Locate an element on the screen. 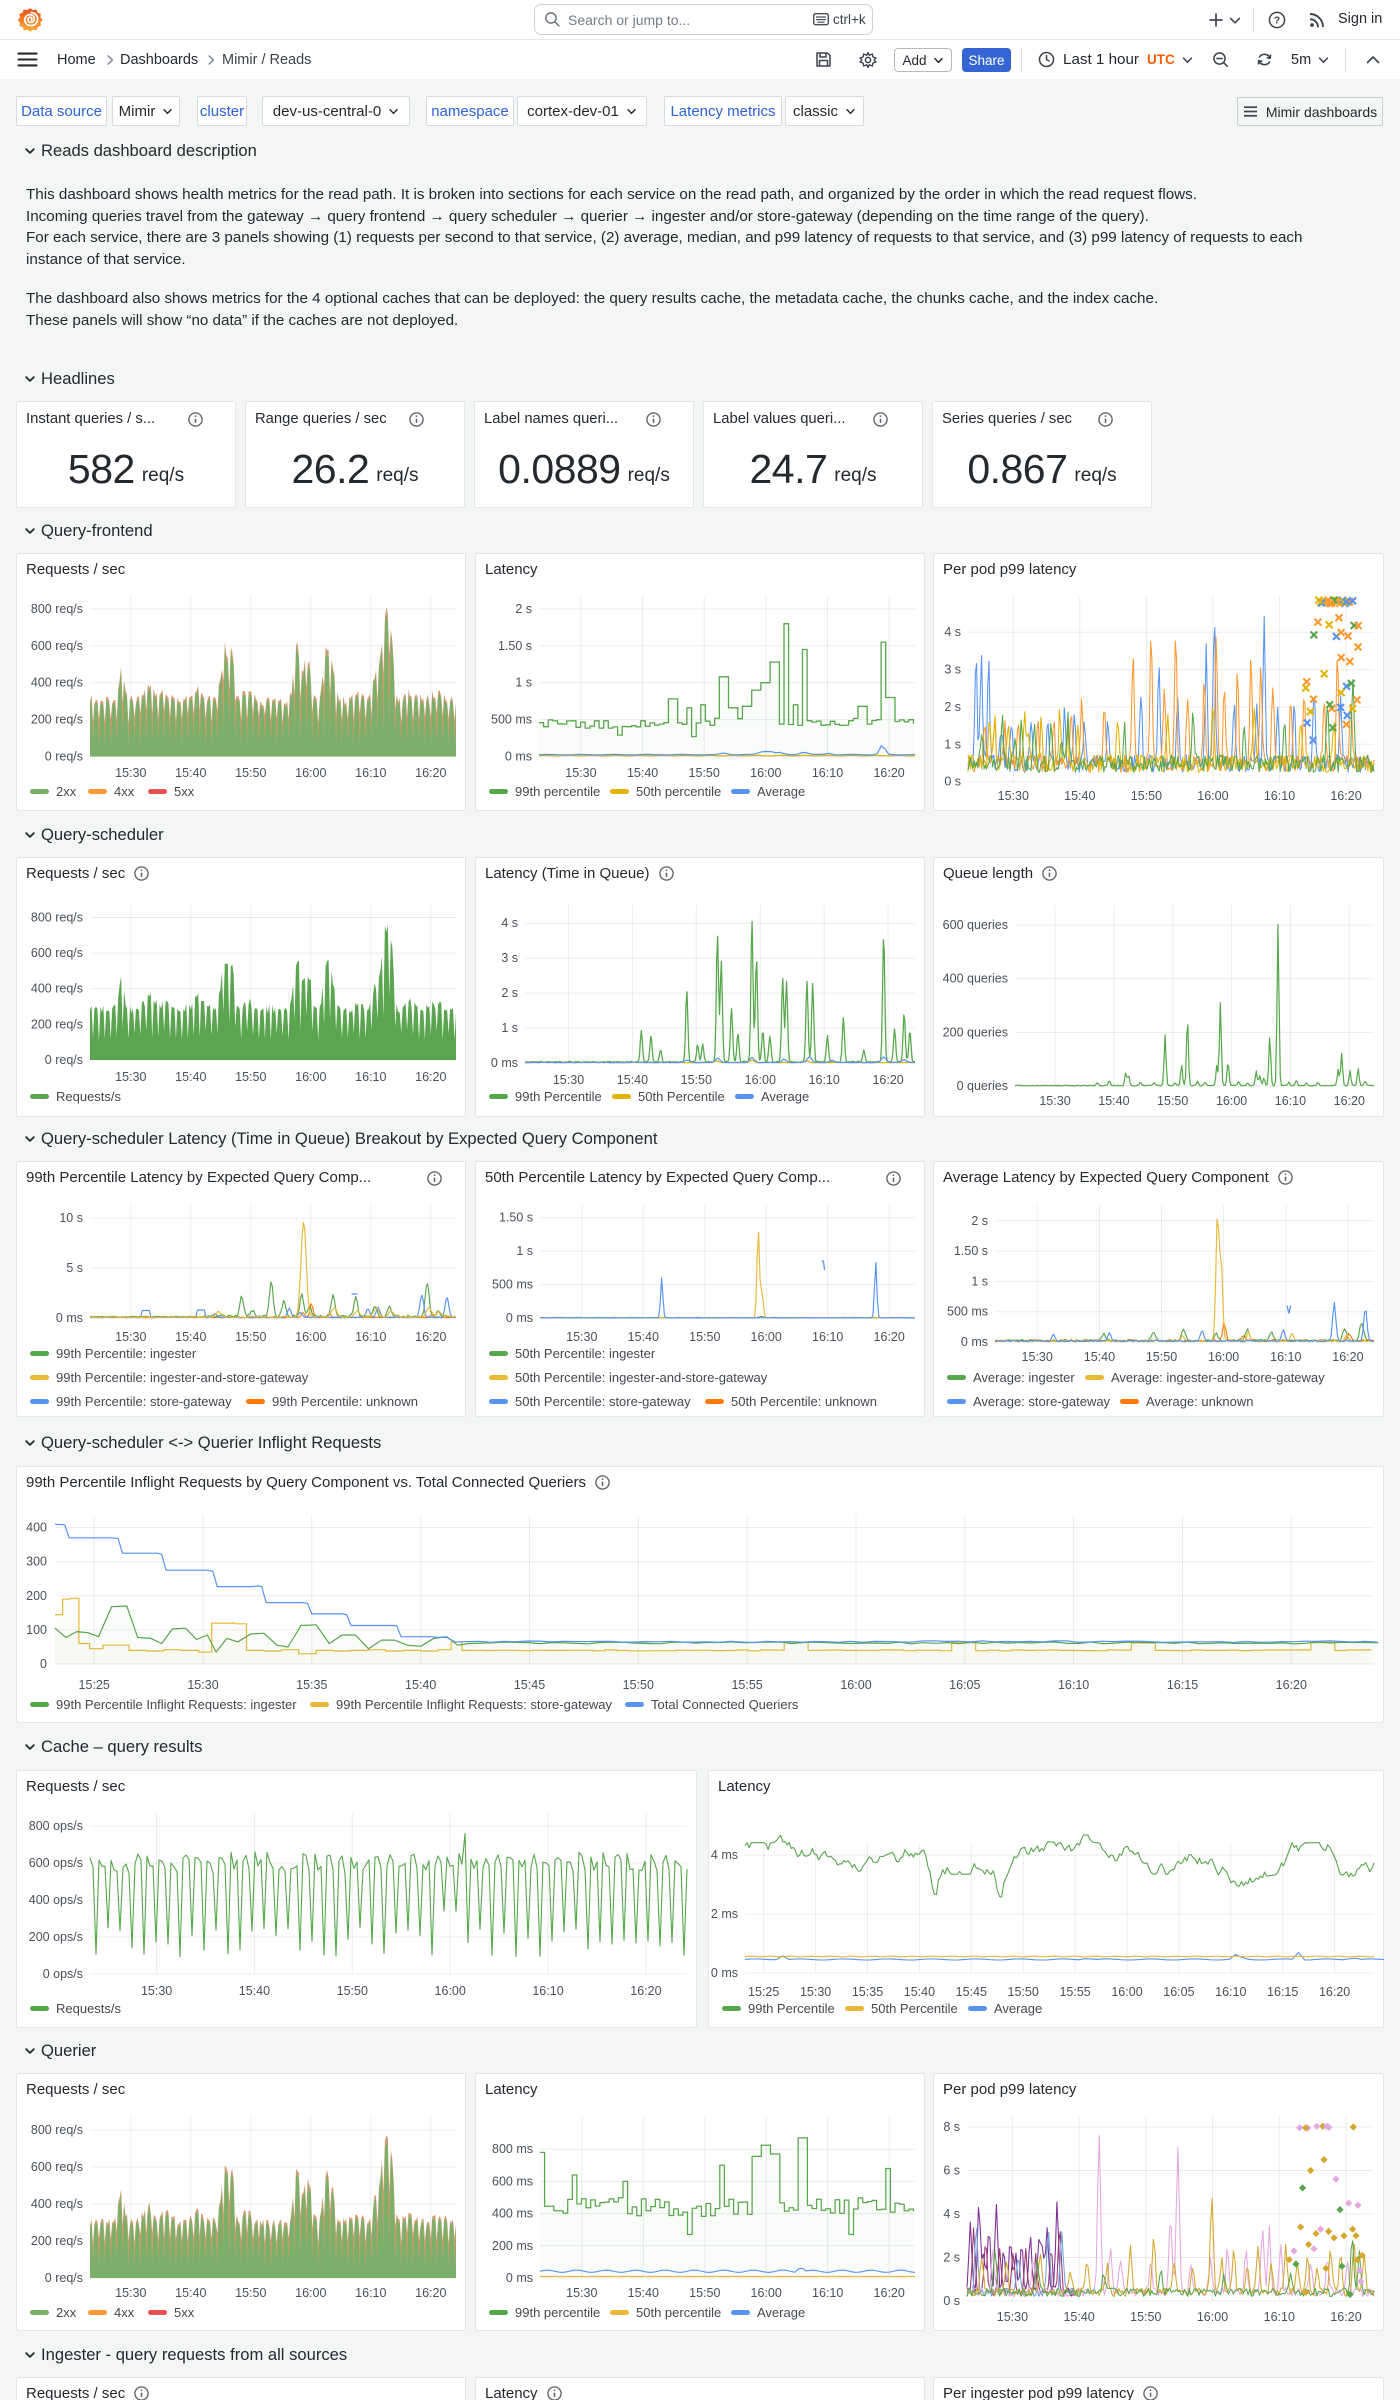 Image resolution: width=1400 pixels, height=2400 pixels. svg-text: 400 ms is located at coordinates (512, 2214).